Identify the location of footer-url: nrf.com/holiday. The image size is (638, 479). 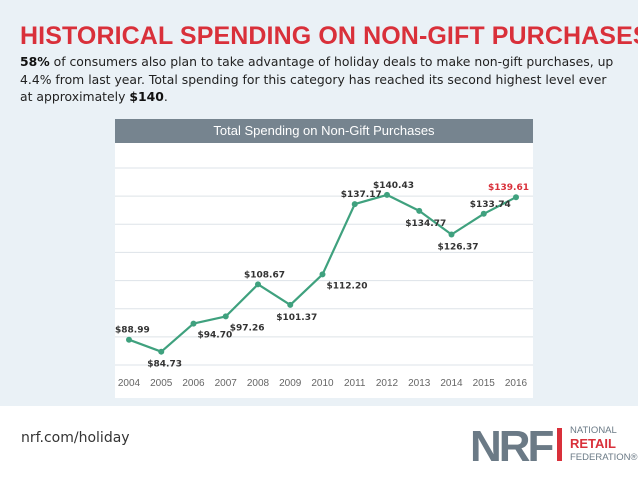
(75, 438).